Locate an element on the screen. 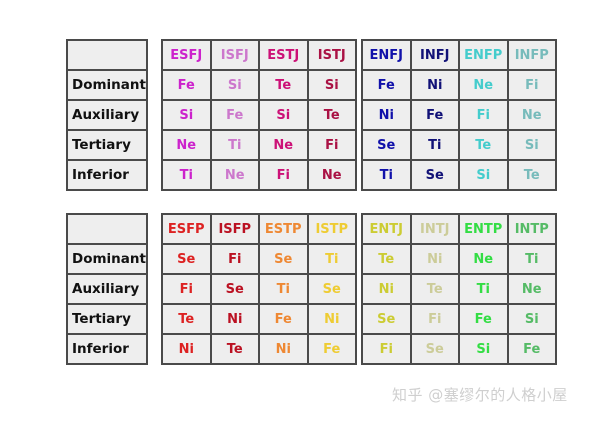 The image size is (602, 421). type-header-enfp: ENFP is located at coordinates (483, 55).